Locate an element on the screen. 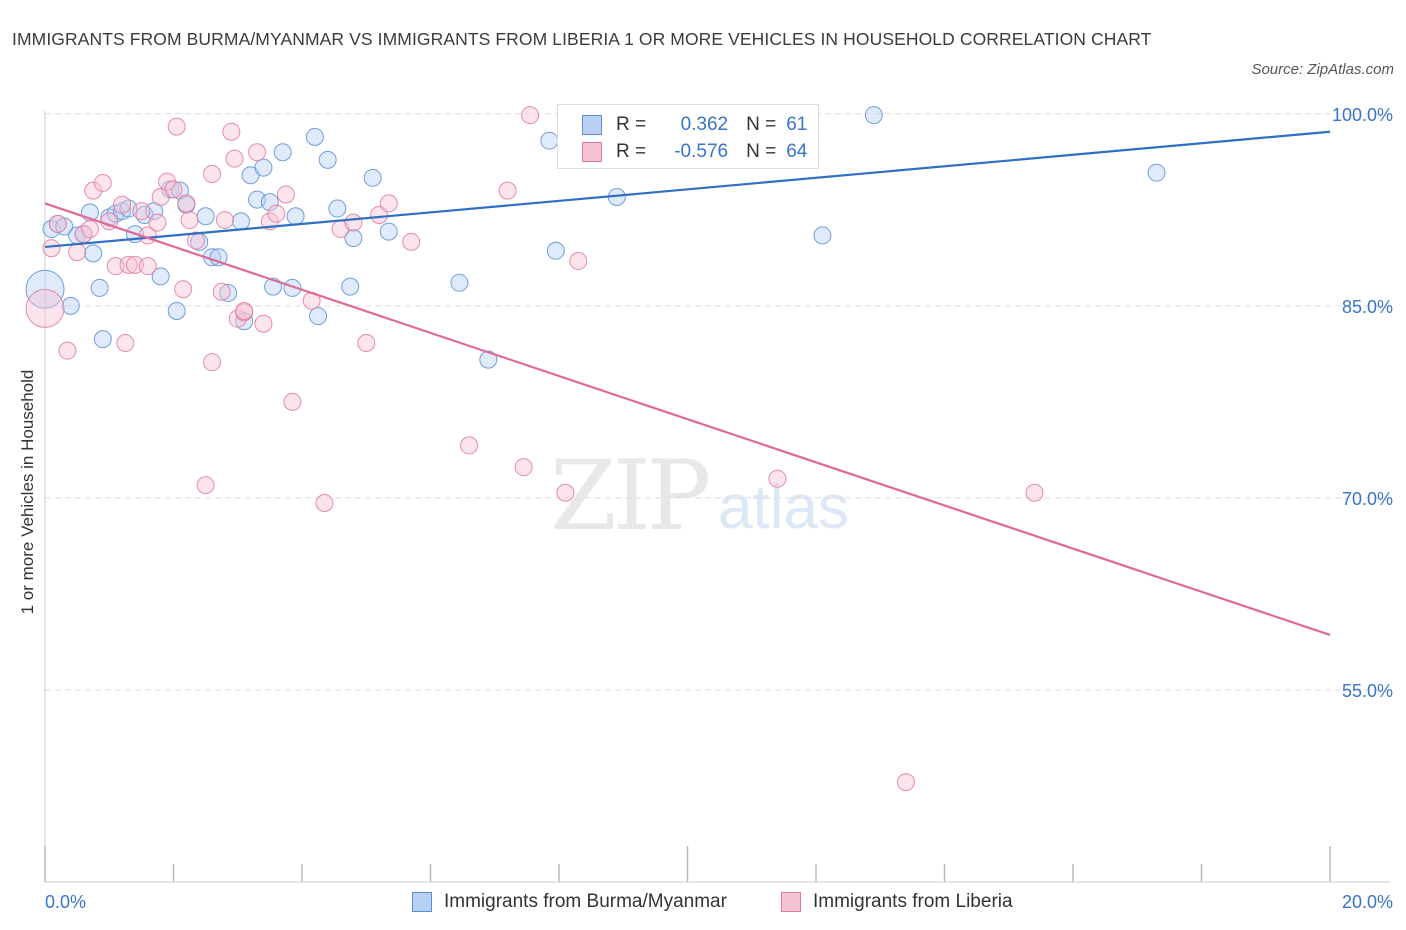  bottom-legend-burma: Immigrants from Burma/Myanmar is located at coordinates (569, 902).